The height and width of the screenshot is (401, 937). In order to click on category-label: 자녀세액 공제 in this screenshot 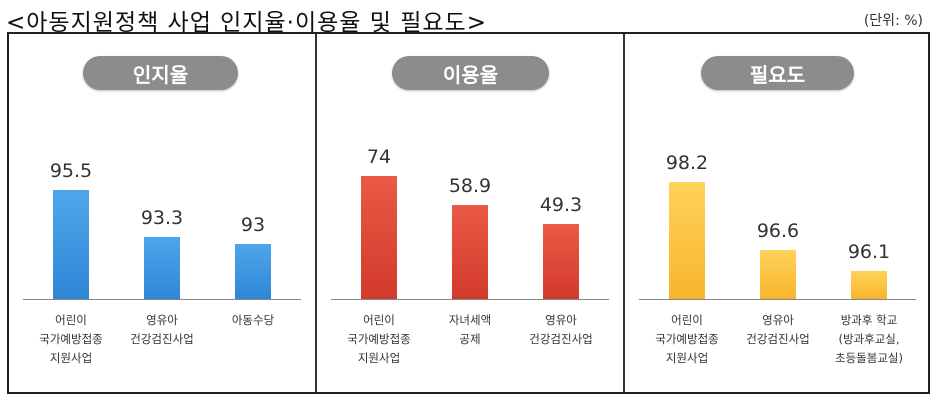, I will do `click(470, 329)`.